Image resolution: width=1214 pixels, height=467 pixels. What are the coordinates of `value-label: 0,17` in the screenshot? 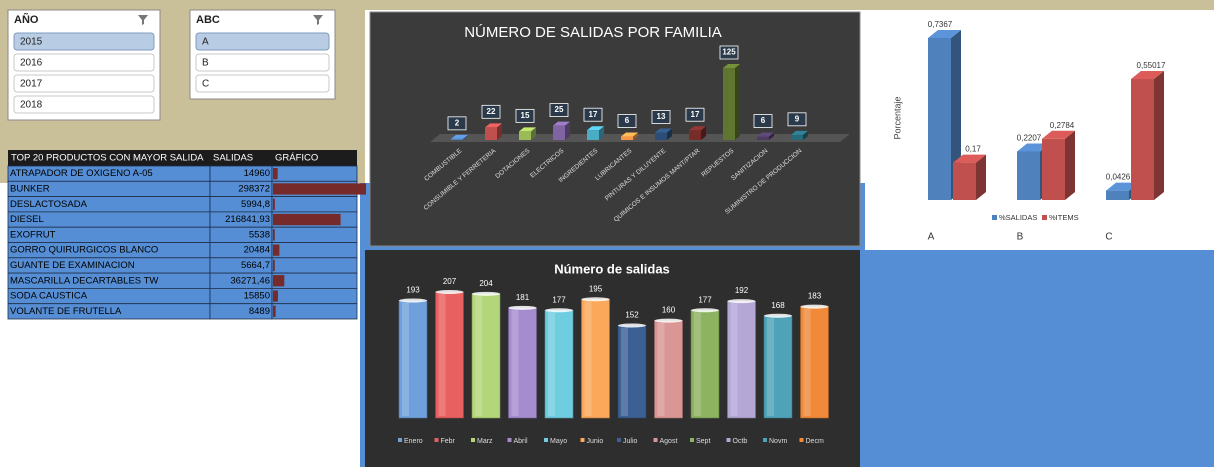 It's located at (973, 149).